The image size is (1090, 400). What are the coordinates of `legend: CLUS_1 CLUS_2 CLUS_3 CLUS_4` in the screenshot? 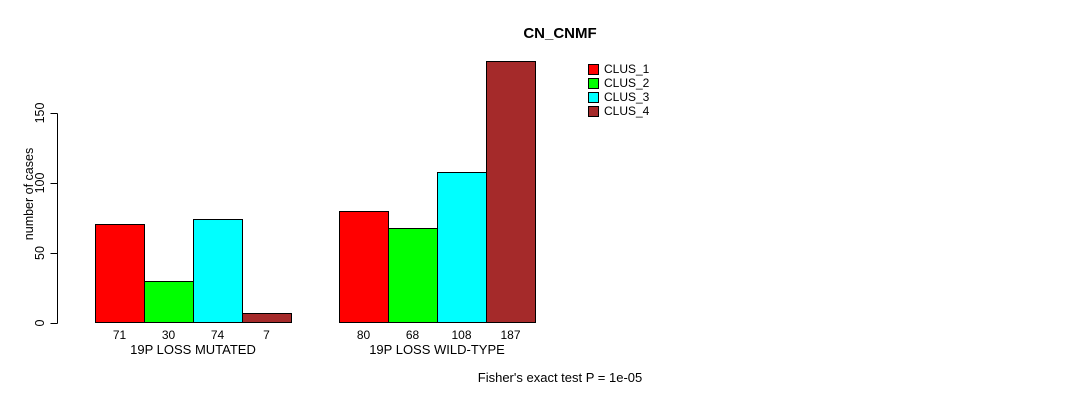 It's located at (618, 90).